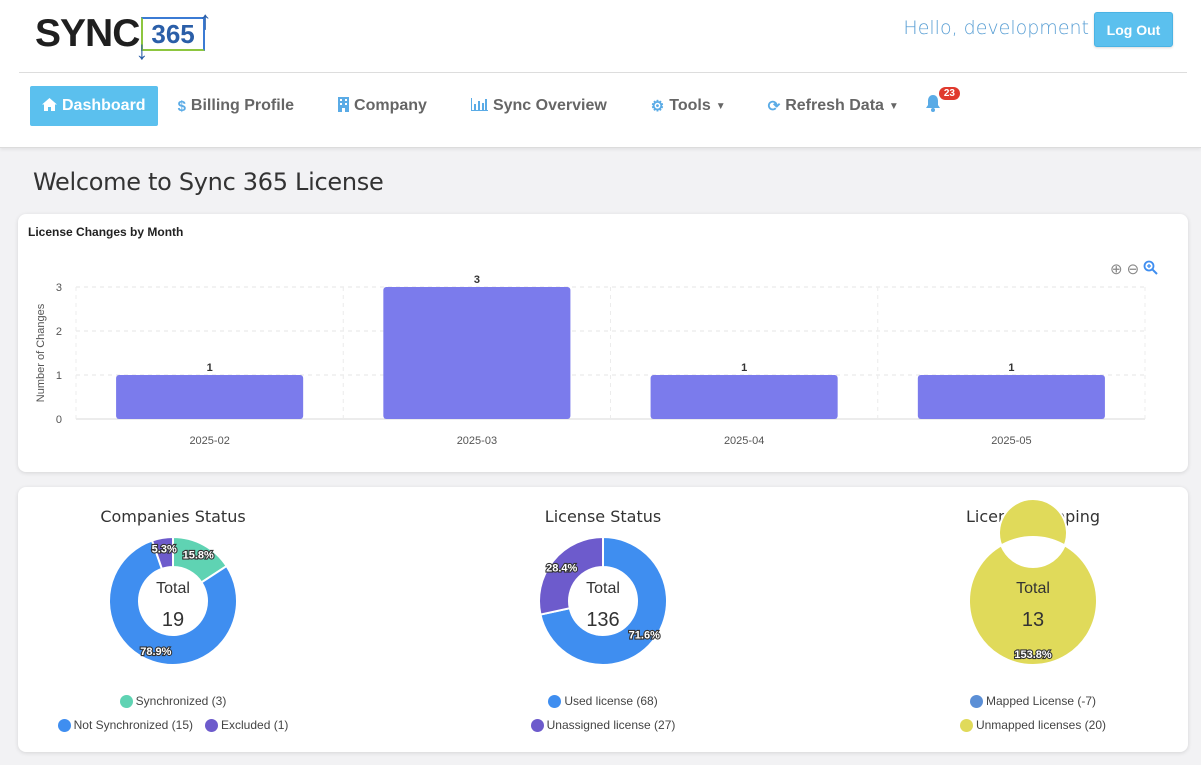  Describe the element at coordinates (949, 93) in the screenshot. I see `notification-count-badge: 23` at that location.